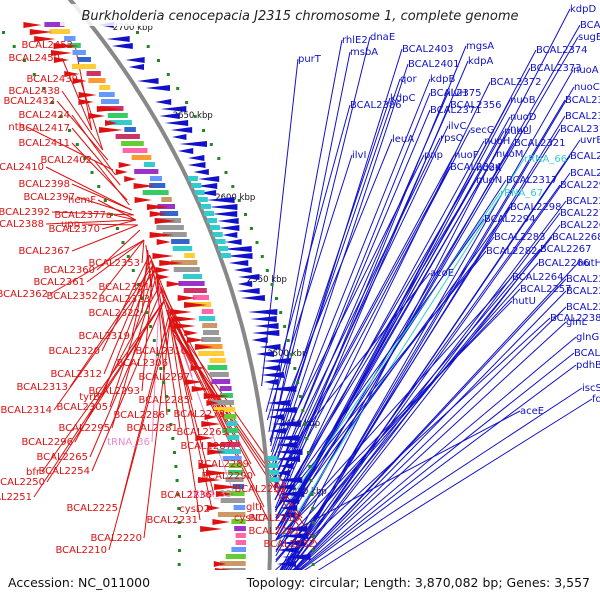  What do you see at coordinates (536, 207) in the screenshot?
I see `gene-label-bcal2298: BCAL2298` at bounding box center [536, 207].